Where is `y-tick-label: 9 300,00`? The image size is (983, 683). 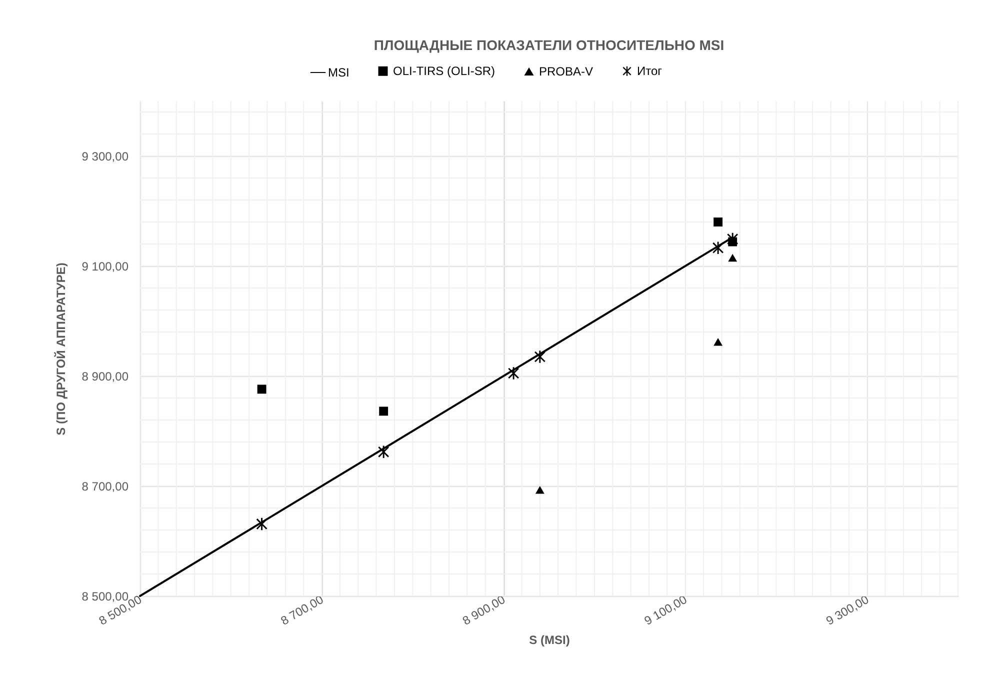 y-tick-label: 9 300,00 is located at coordinates (105, 157).